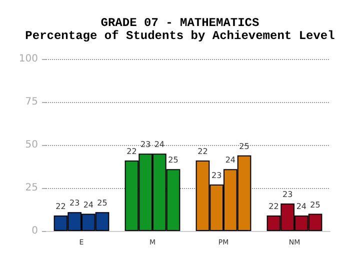 Image resolution: width=360 pixels, height=260 pixels. What do you see at coordinates (61, 207) in the screenshot?
I see `series-label: 22` at bounding box center [61, 207].